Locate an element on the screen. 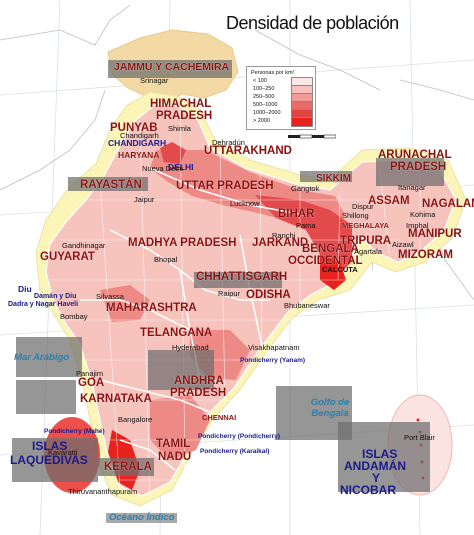  state-label-arunachal-2: PRADESH is located at coordinates (418, 167).